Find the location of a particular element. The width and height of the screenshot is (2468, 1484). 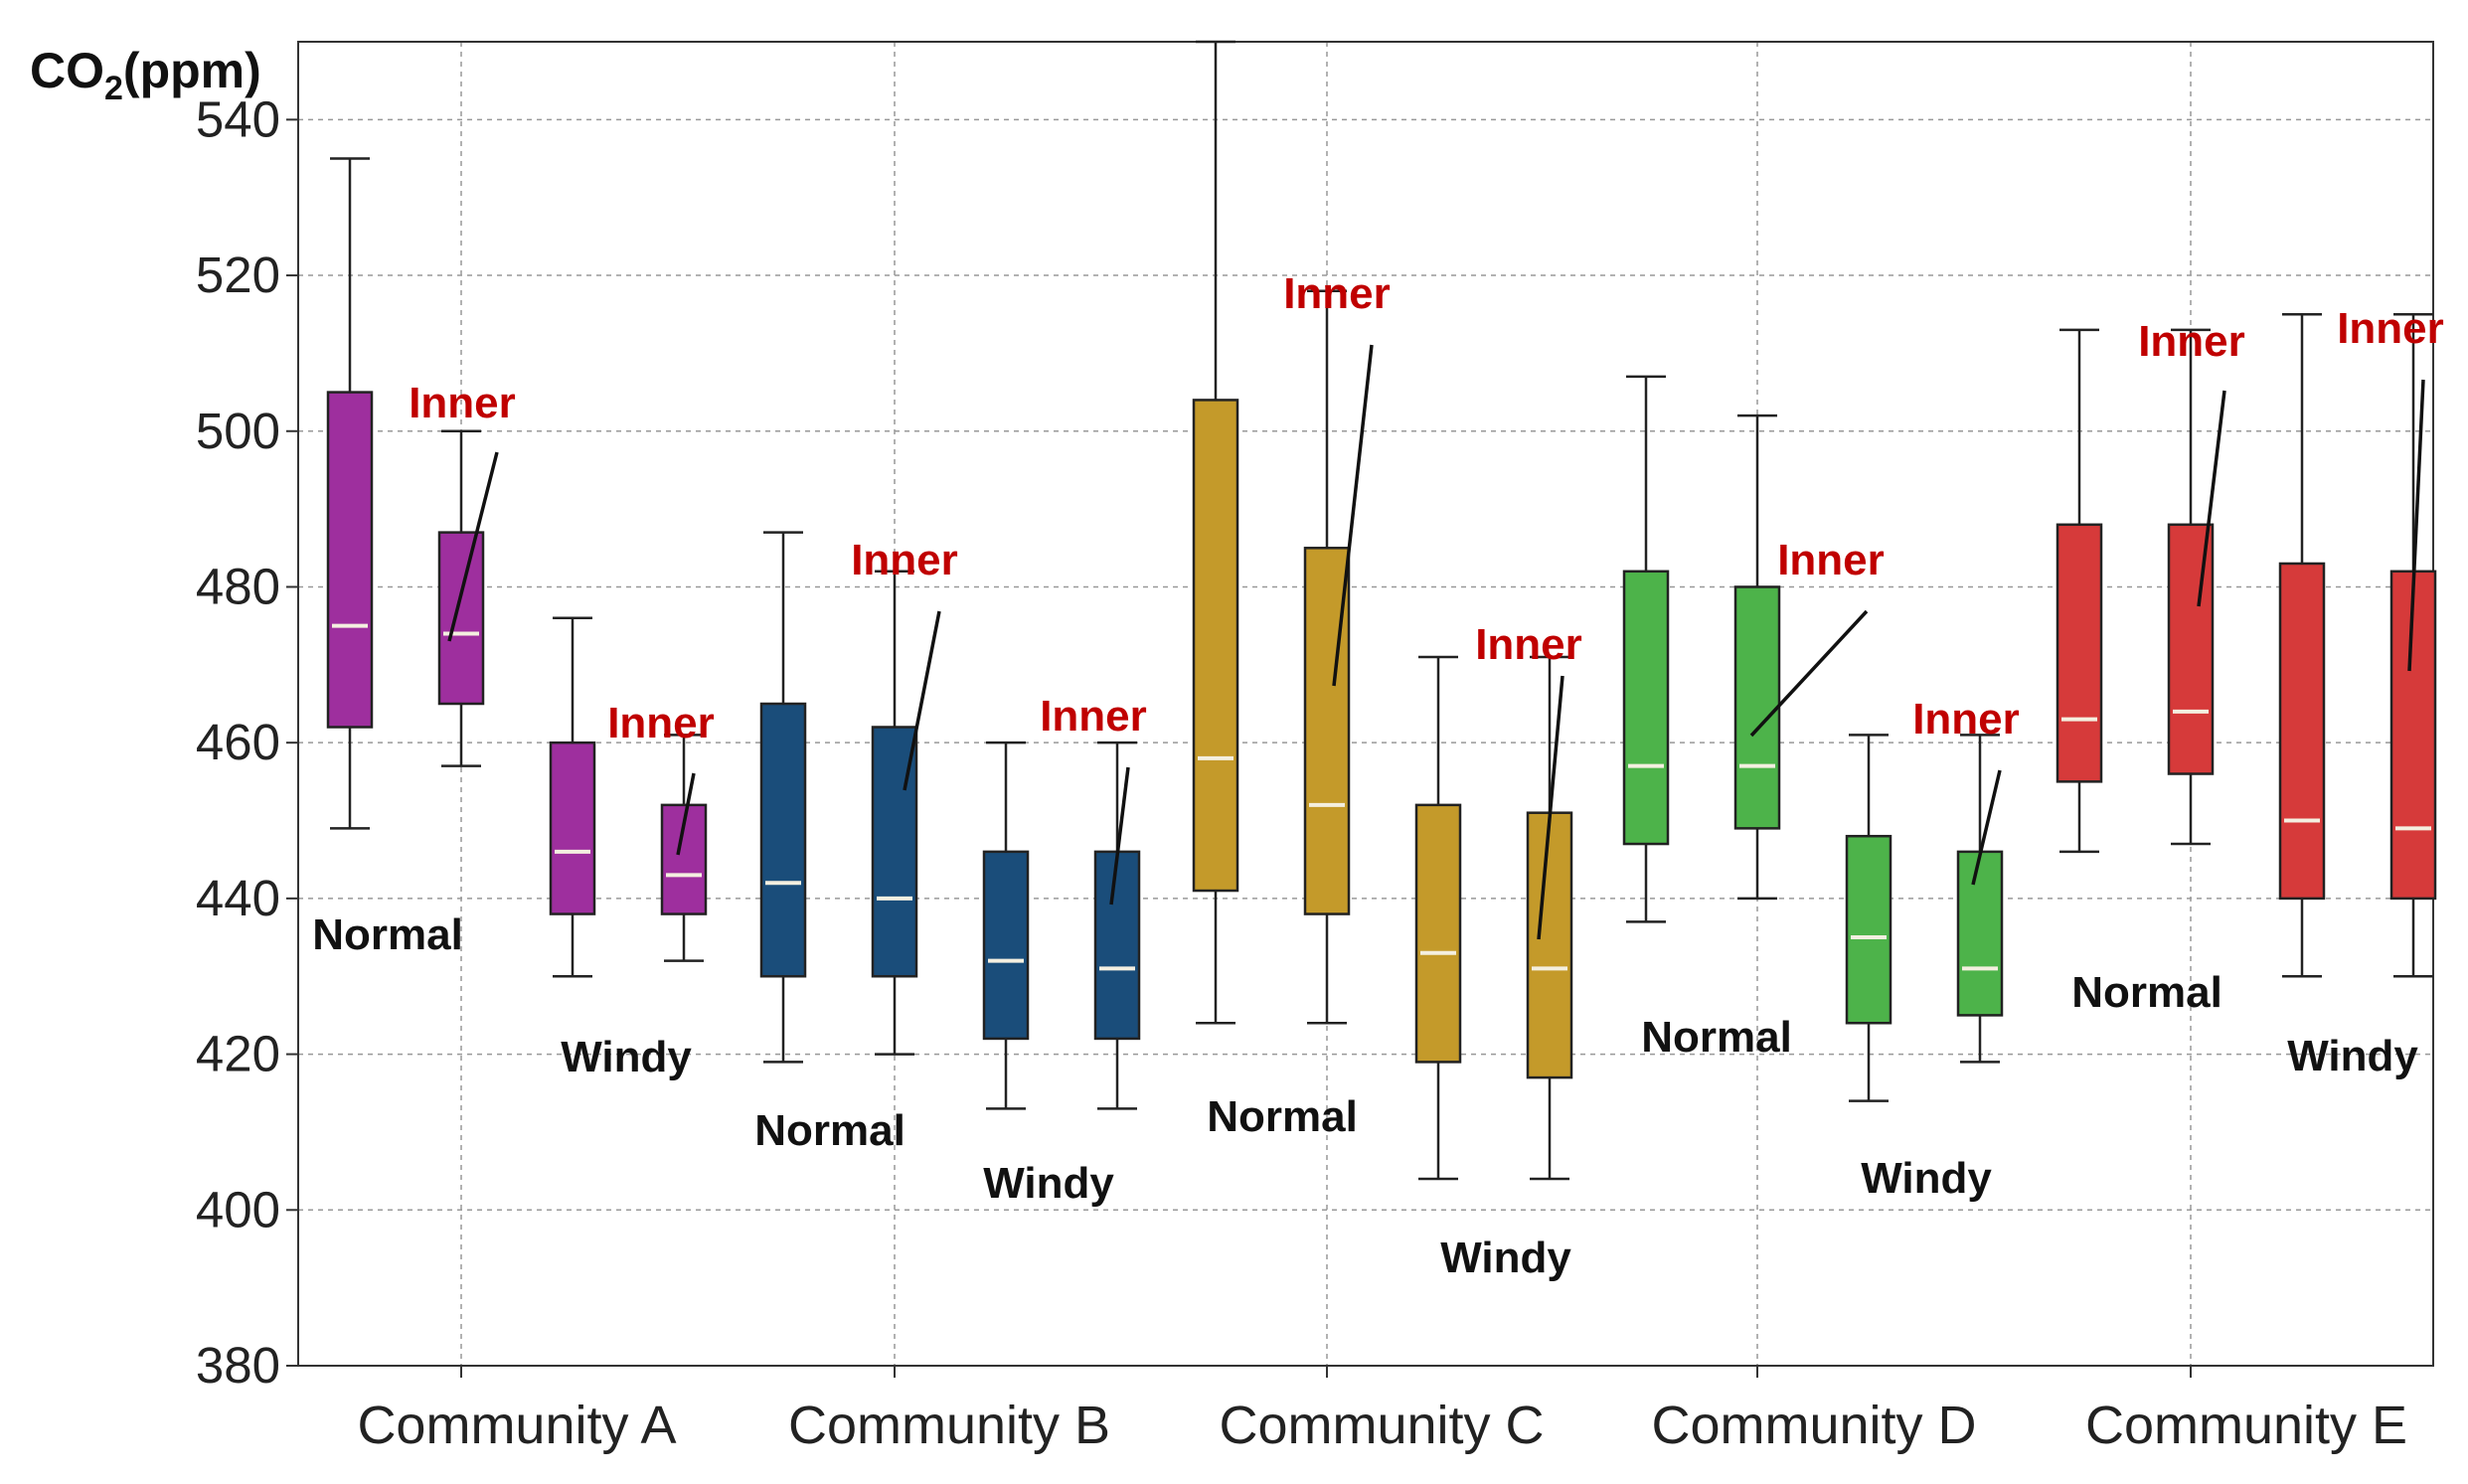

y-tick-label: 540 is located at coordinates (238, 118).